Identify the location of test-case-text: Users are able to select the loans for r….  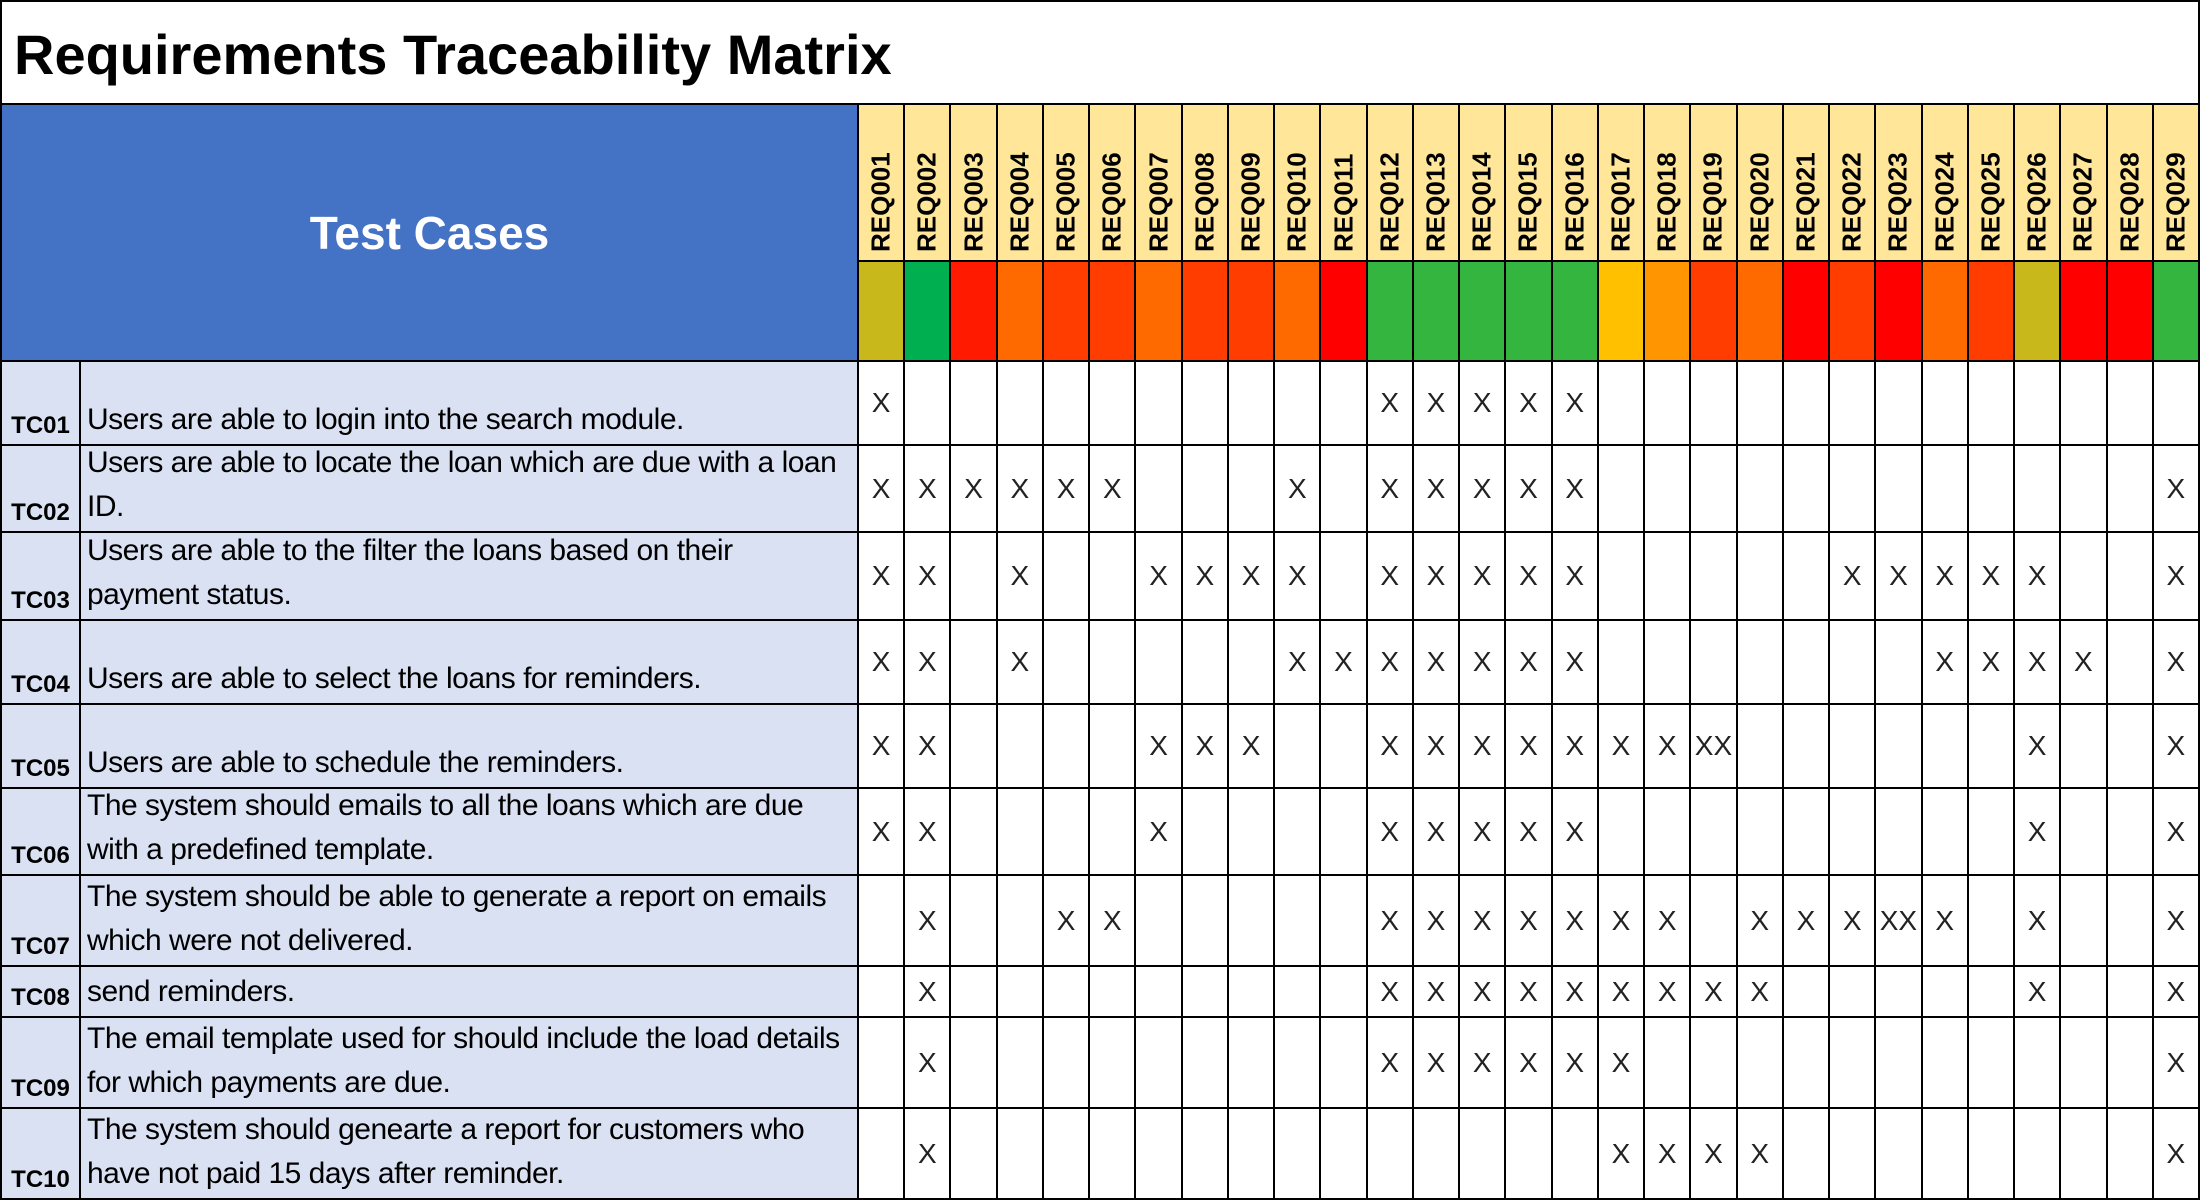
(470, 663).